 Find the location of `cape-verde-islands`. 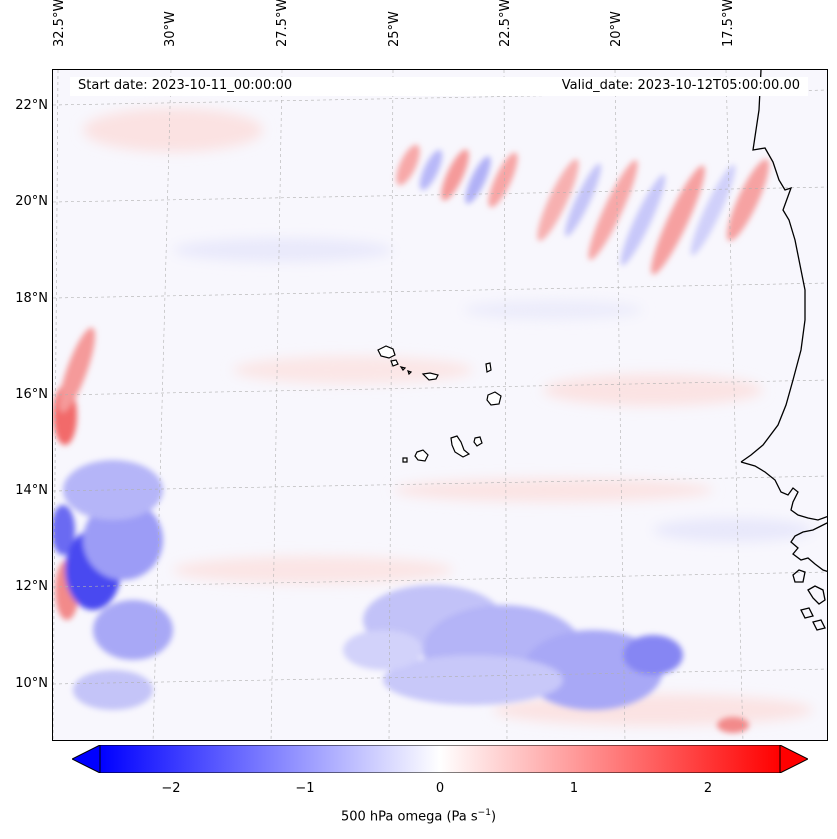

cape-verde-islands is located at coordinates (439, 404).